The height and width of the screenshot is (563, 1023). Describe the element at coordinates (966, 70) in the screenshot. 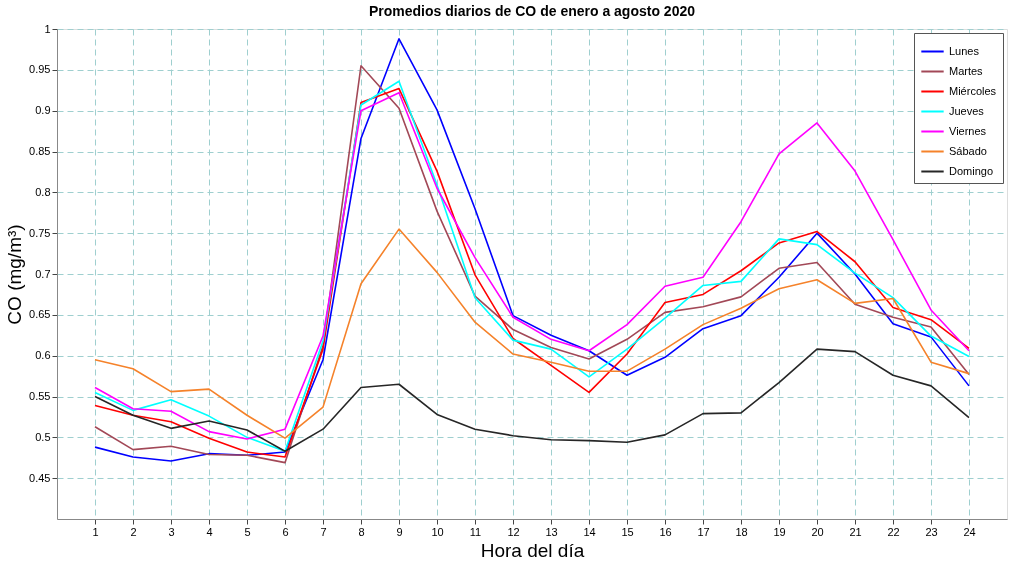

I see `legend-label: Martes` at that location.